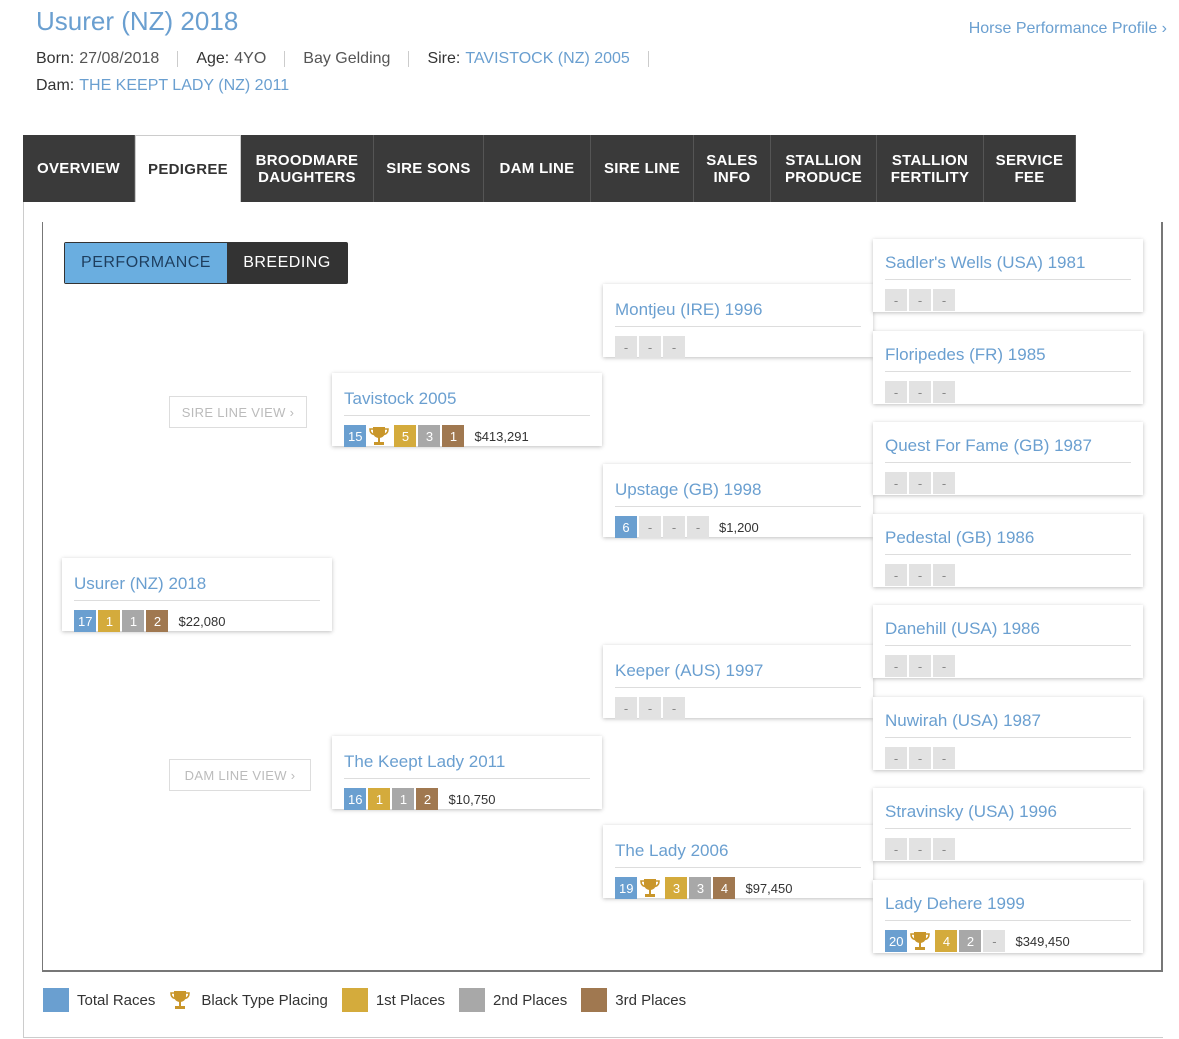 The image size is (1179, 1039). What do you see at coordinates (732, 168) in the screenshot?
I see `tab-sales-info: SALES INFO` at bounding box center [732, 168].